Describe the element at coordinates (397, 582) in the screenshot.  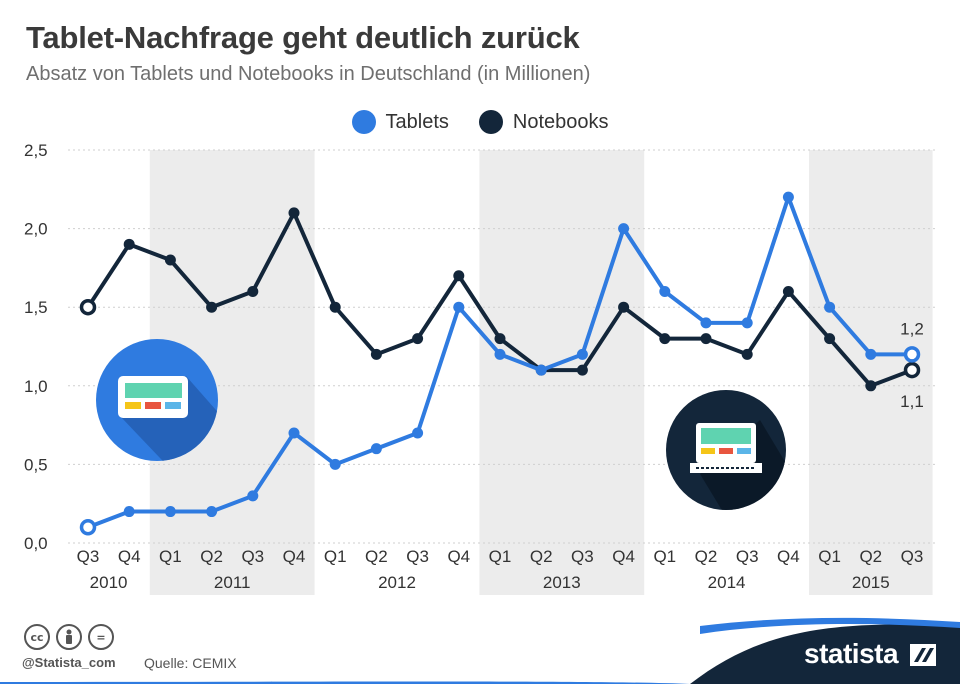
I see `x-year-label: 2012` at that location.